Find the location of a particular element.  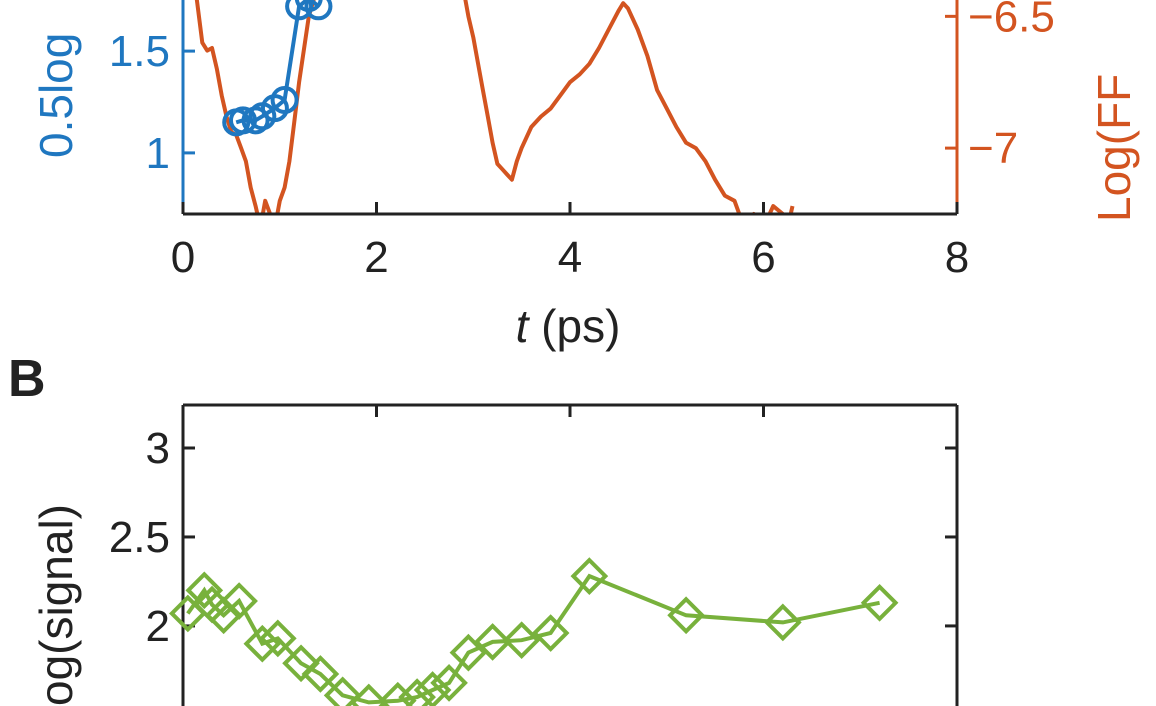

y-tick-label-b-0: 2 is located at coordinates (158, 626).